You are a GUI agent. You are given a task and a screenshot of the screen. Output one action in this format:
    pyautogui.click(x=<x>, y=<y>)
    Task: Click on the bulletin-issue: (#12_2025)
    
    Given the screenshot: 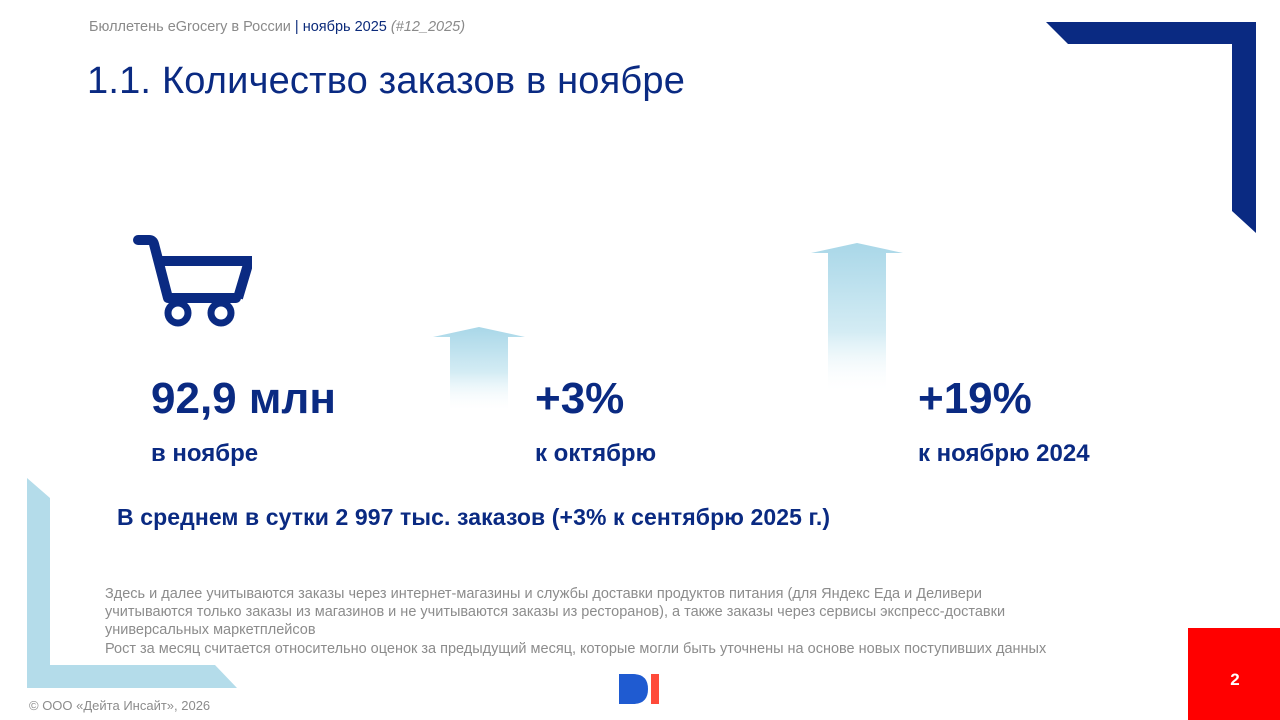 What is the action you would take?
    pyautogui.click(x=426, y=27)
    